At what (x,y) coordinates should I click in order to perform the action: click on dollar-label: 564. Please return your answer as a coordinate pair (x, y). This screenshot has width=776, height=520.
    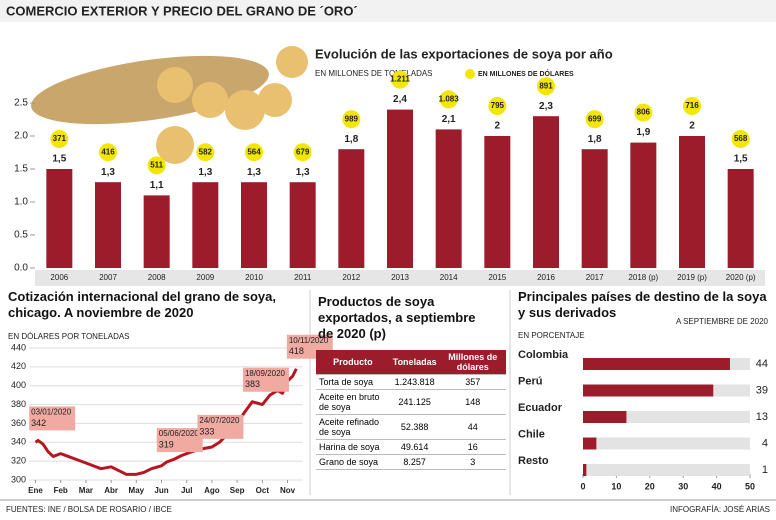
    Looking at the image, I should click on (254, 151).